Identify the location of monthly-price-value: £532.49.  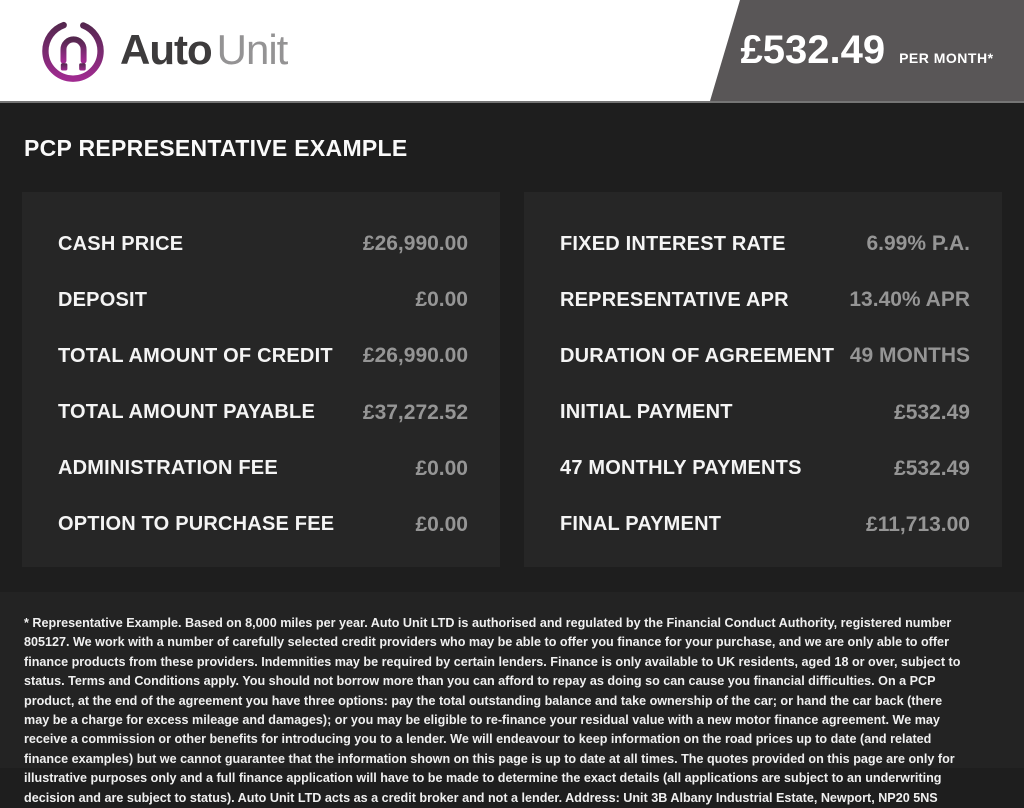
(813, 50).